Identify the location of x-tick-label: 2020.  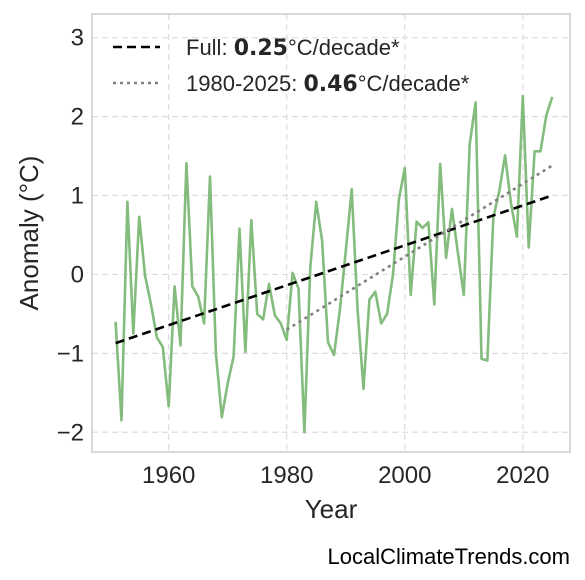
(522, 475).